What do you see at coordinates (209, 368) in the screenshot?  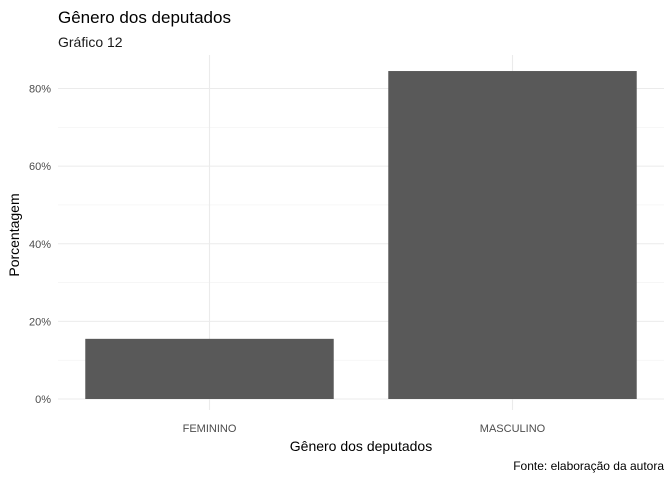 I see `bar-feminino` at bounding box center [209, 368].